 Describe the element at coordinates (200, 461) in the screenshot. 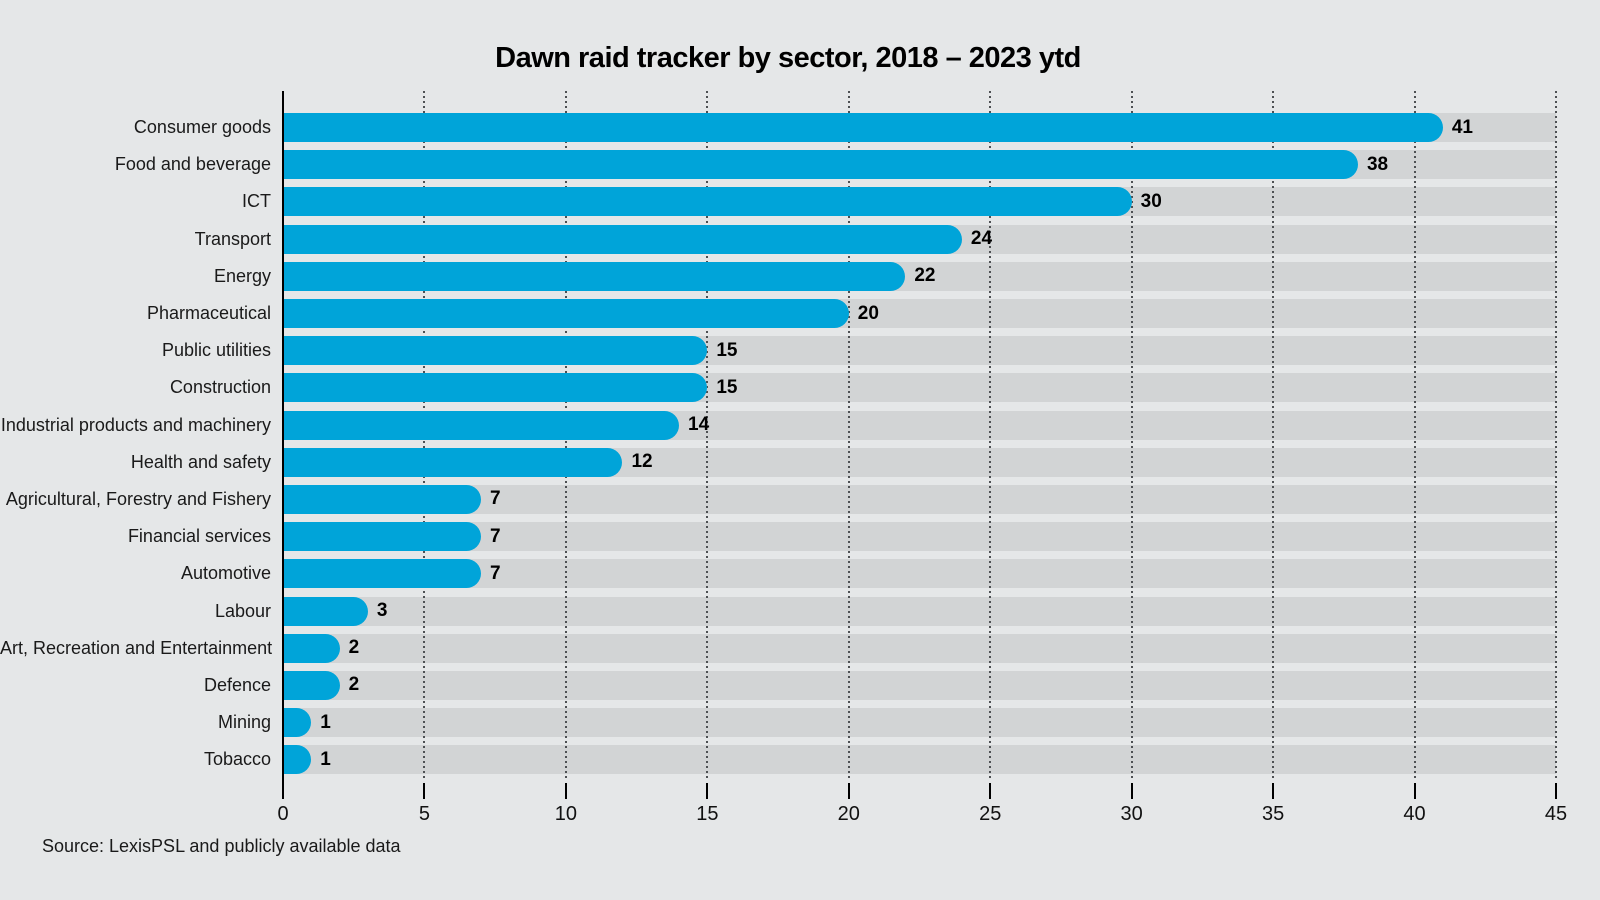

I see `category-label: Health and safety` at that location.